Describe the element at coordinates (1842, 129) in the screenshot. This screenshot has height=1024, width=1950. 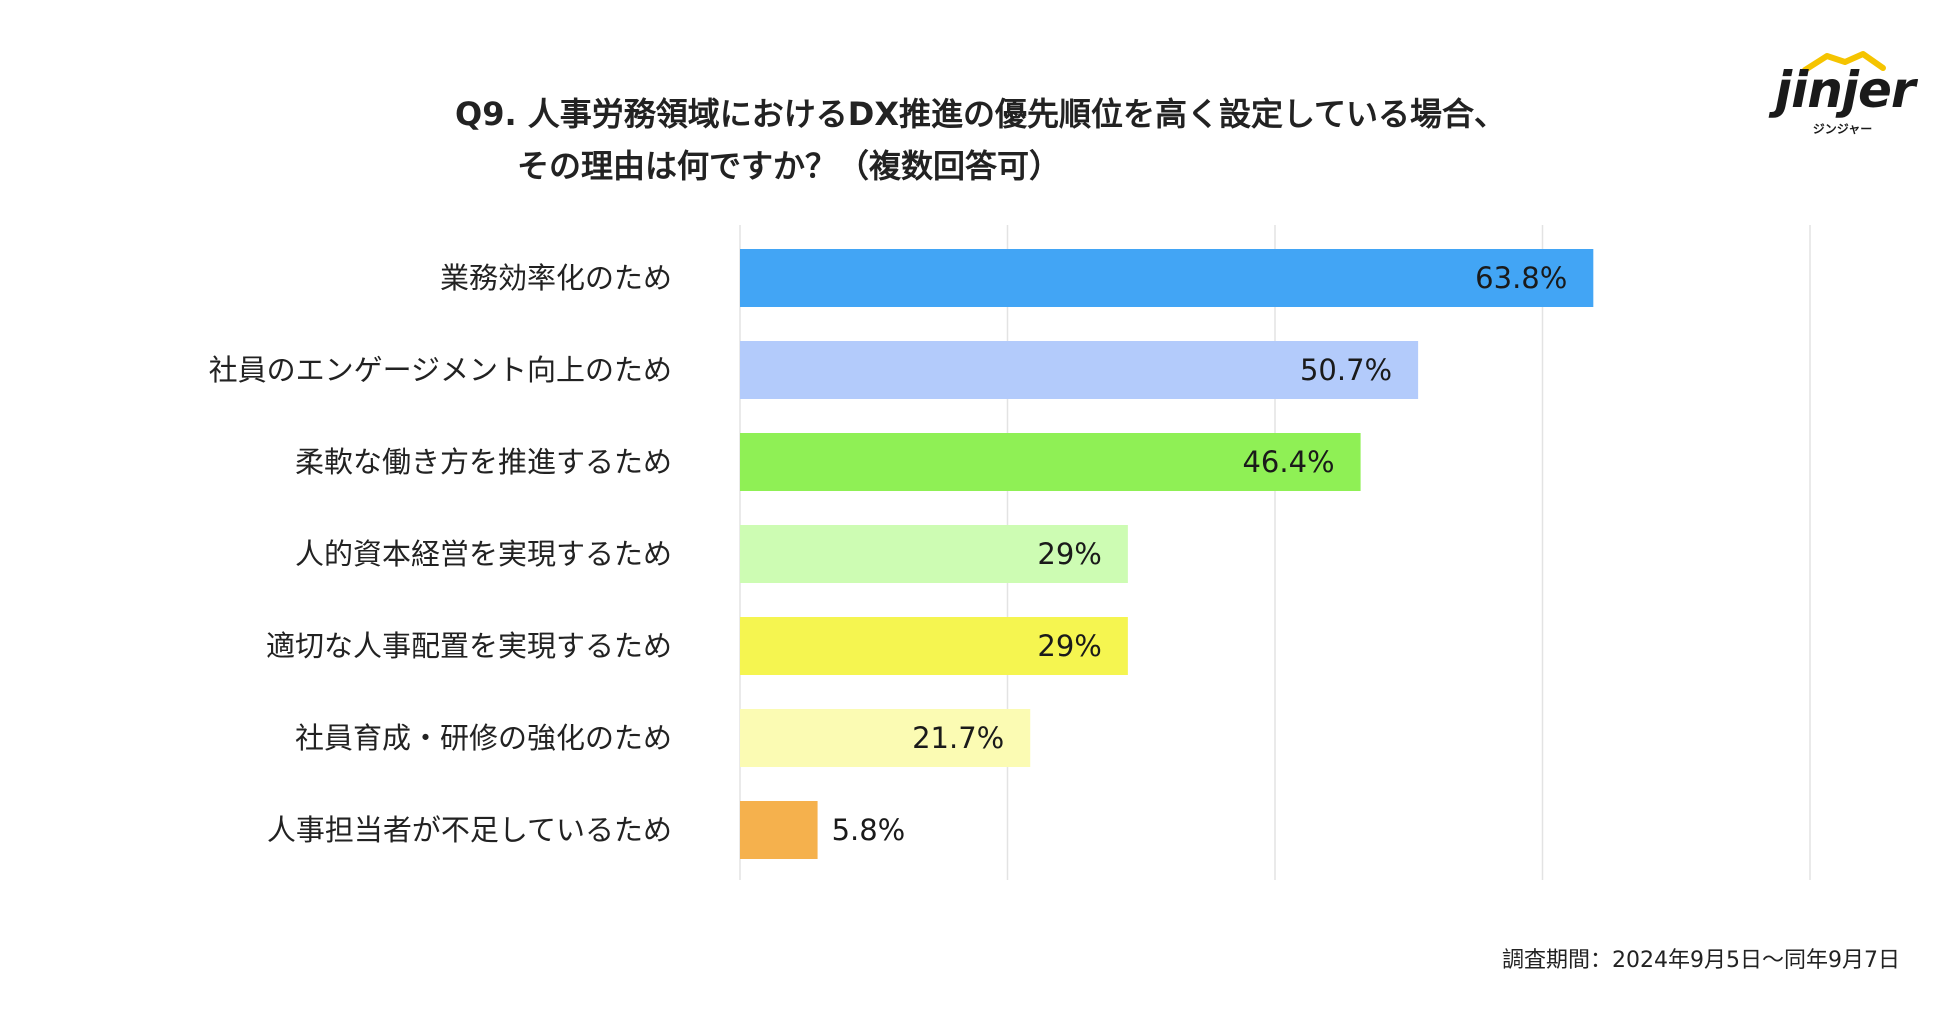
I see `logo-kana: ジンジャー` at that location.